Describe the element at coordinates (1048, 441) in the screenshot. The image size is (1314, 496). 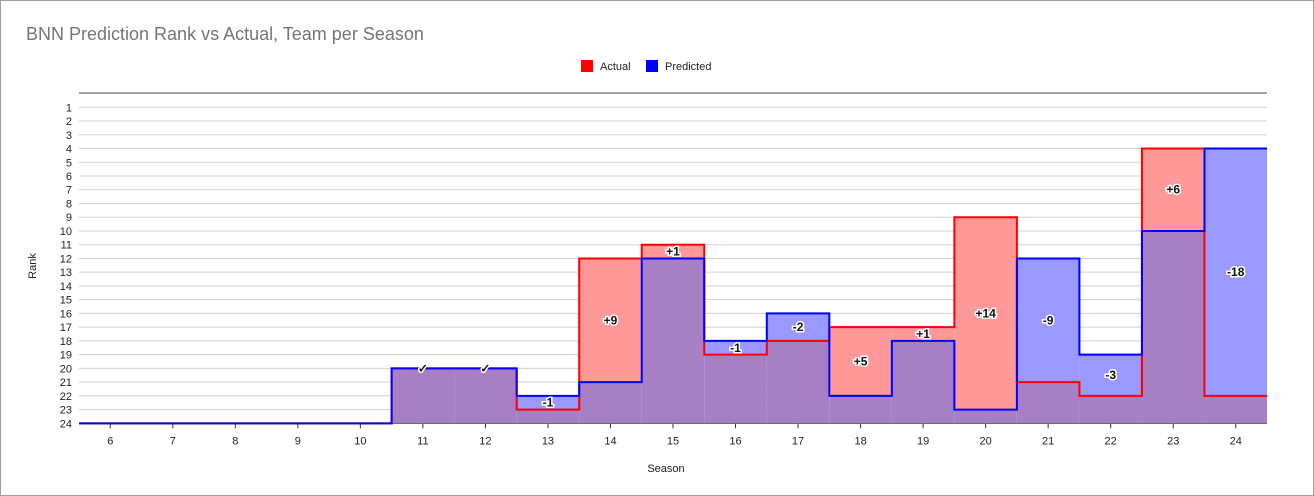
I see `x-tick-label: 21` at that location.